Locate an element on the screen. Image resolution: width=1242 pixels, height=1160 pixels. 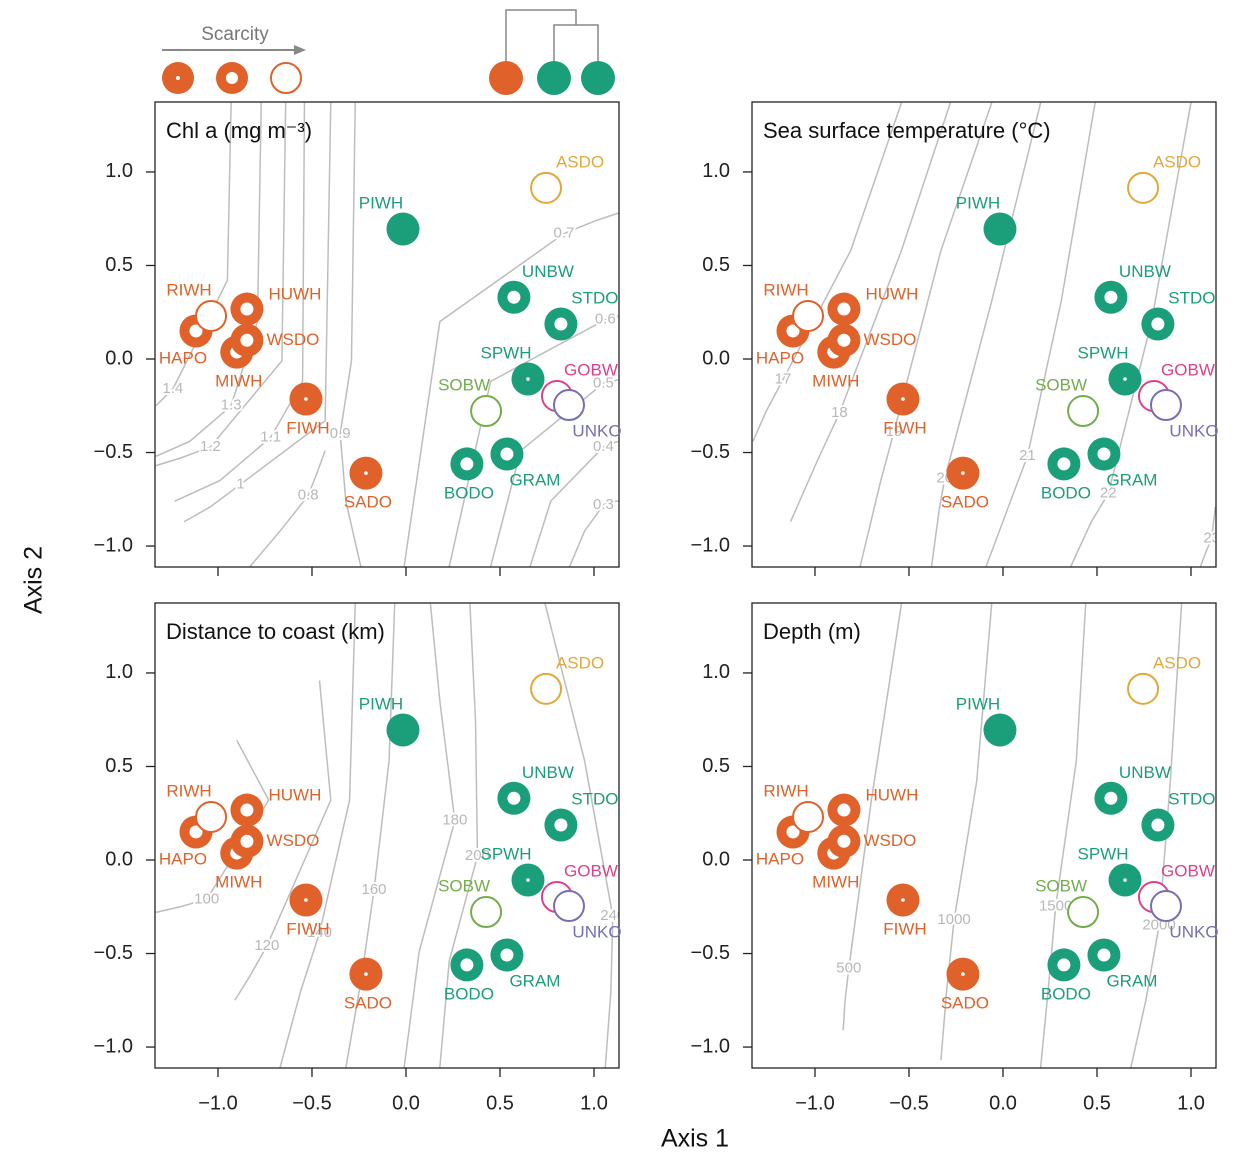
x-tick-label: −1.0 is located at coordinates (217, 1103).